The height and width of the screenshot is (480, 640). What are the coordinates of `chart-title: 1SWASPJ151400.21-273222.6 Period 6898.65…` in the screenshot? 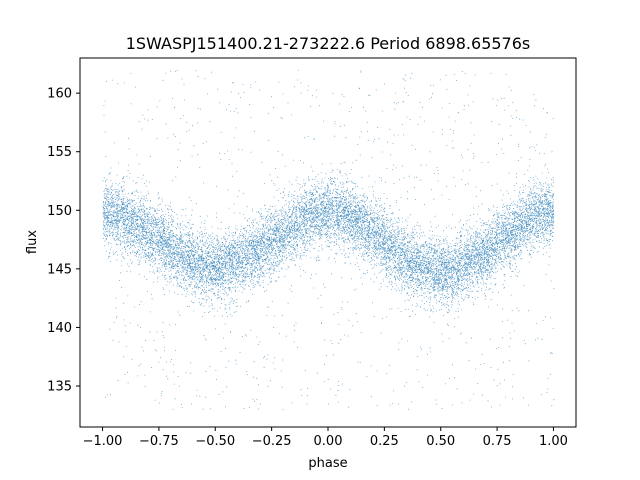 It's located at (328, 43).